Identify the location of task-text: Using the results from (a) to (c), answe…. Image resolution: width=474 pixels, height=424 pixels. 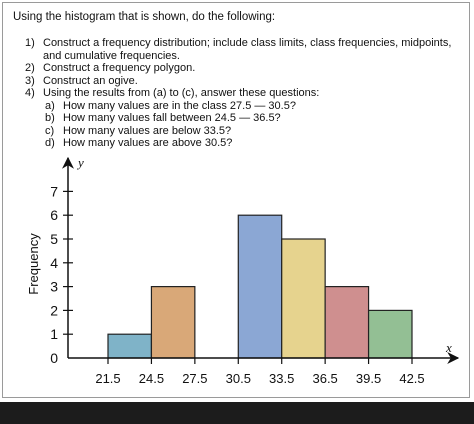
(181, 93).